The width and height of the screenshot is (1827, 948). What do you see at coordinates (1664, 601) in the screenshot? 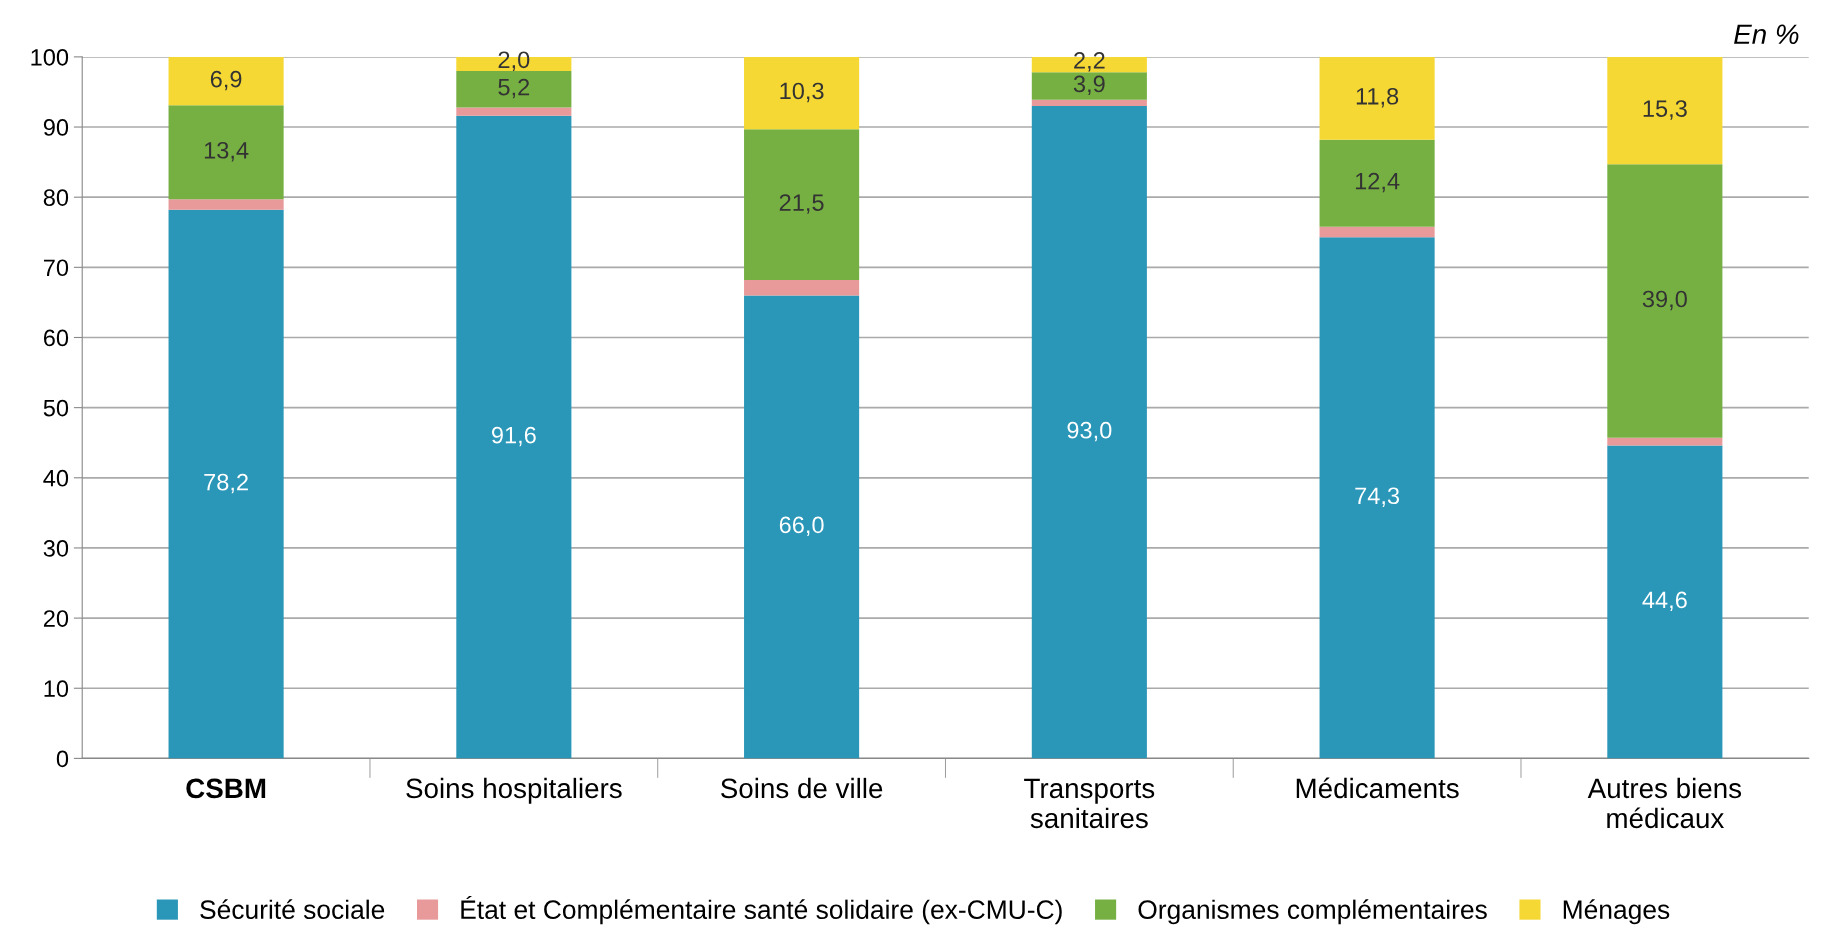
I see `data-label: 44,6` at bounding box center [1664, 601].